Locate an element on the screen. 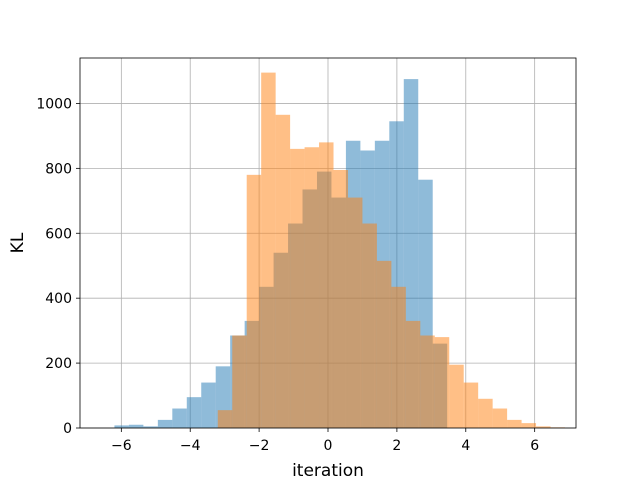 The image size is (640, 480). y-axis-label: KL is located at coordinates (18, 242).